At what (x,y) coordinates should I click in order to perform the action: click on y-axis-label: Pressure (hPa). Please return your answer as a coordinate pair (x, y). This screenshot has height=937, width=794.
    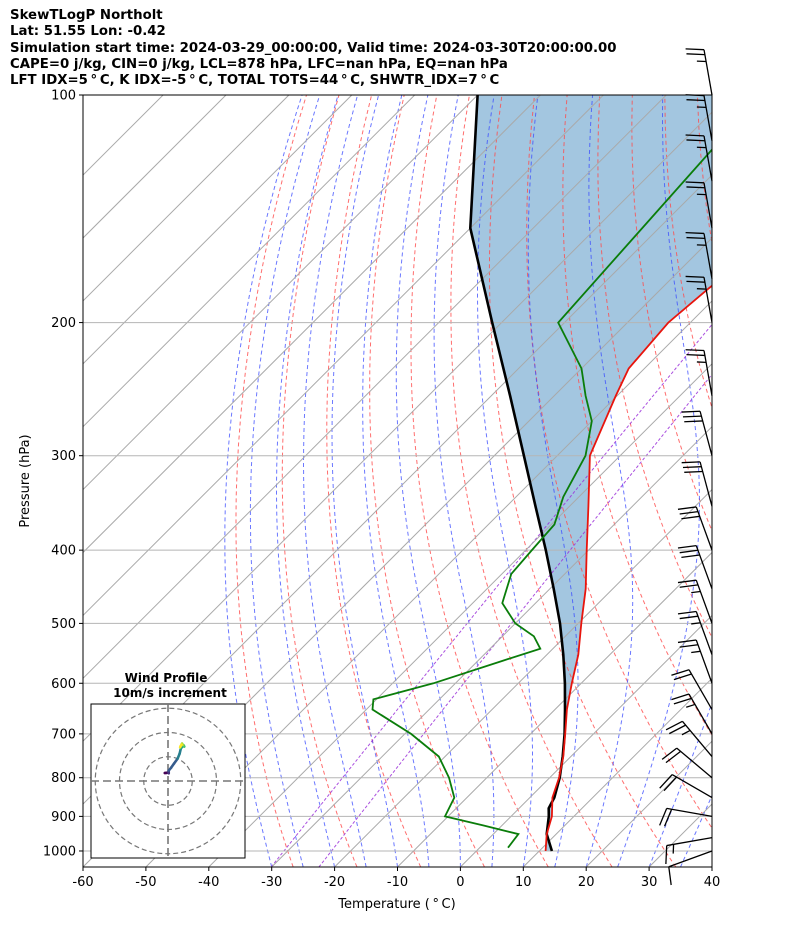
    Looking at the image, I should click on (25, 480).